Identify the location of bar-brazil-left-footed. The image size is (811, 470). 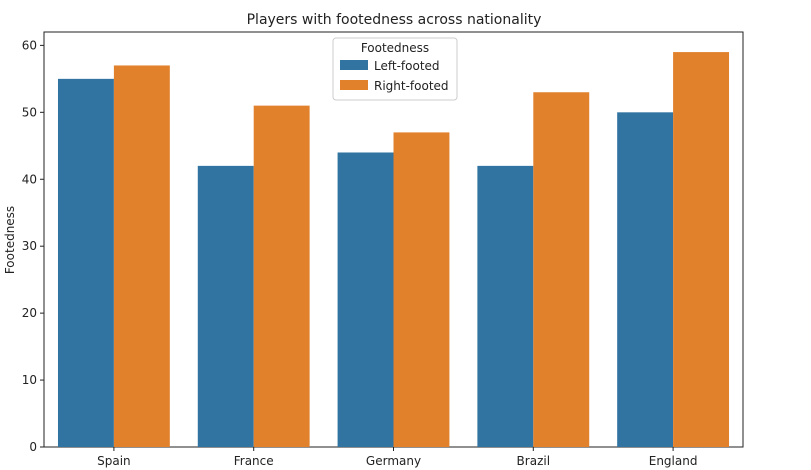
(505, 306).